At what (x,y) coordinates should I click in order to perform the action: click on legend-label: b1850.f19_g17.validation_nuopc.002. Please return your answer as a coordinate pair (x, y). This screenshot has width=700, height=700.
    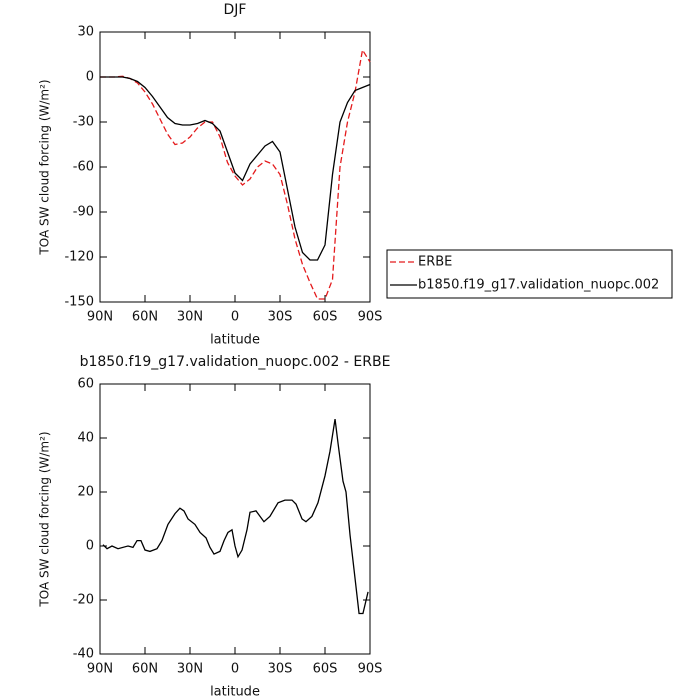
    Looking at the image, I should click on (538, 285).